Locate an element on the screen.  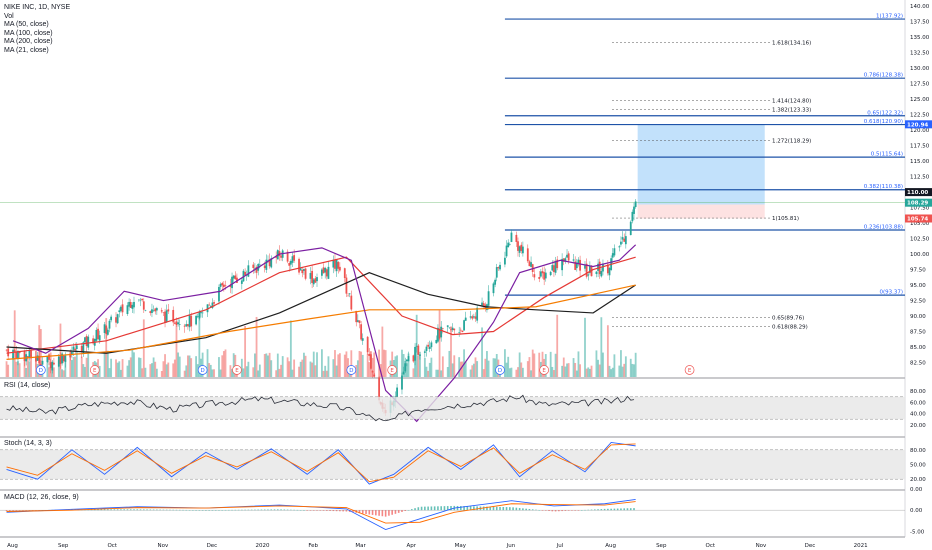
legend-ma50: MA (50, close) is located at coordinates (26, 24).